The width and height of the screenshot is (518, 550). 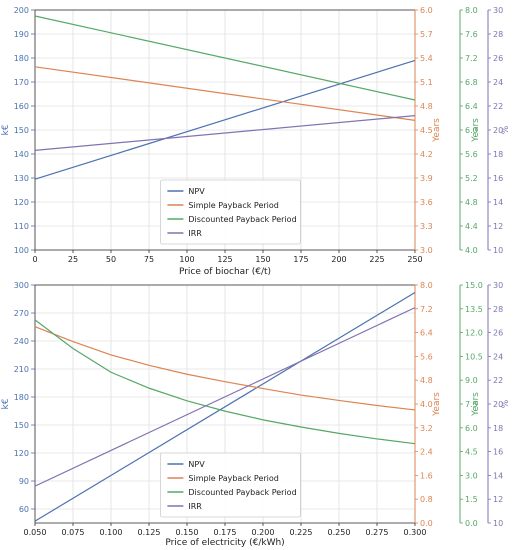 What do you see at coordinates (498, 58) in the screenshot?
I see `y-tick-label: 26` at bounding box center [498, 58].